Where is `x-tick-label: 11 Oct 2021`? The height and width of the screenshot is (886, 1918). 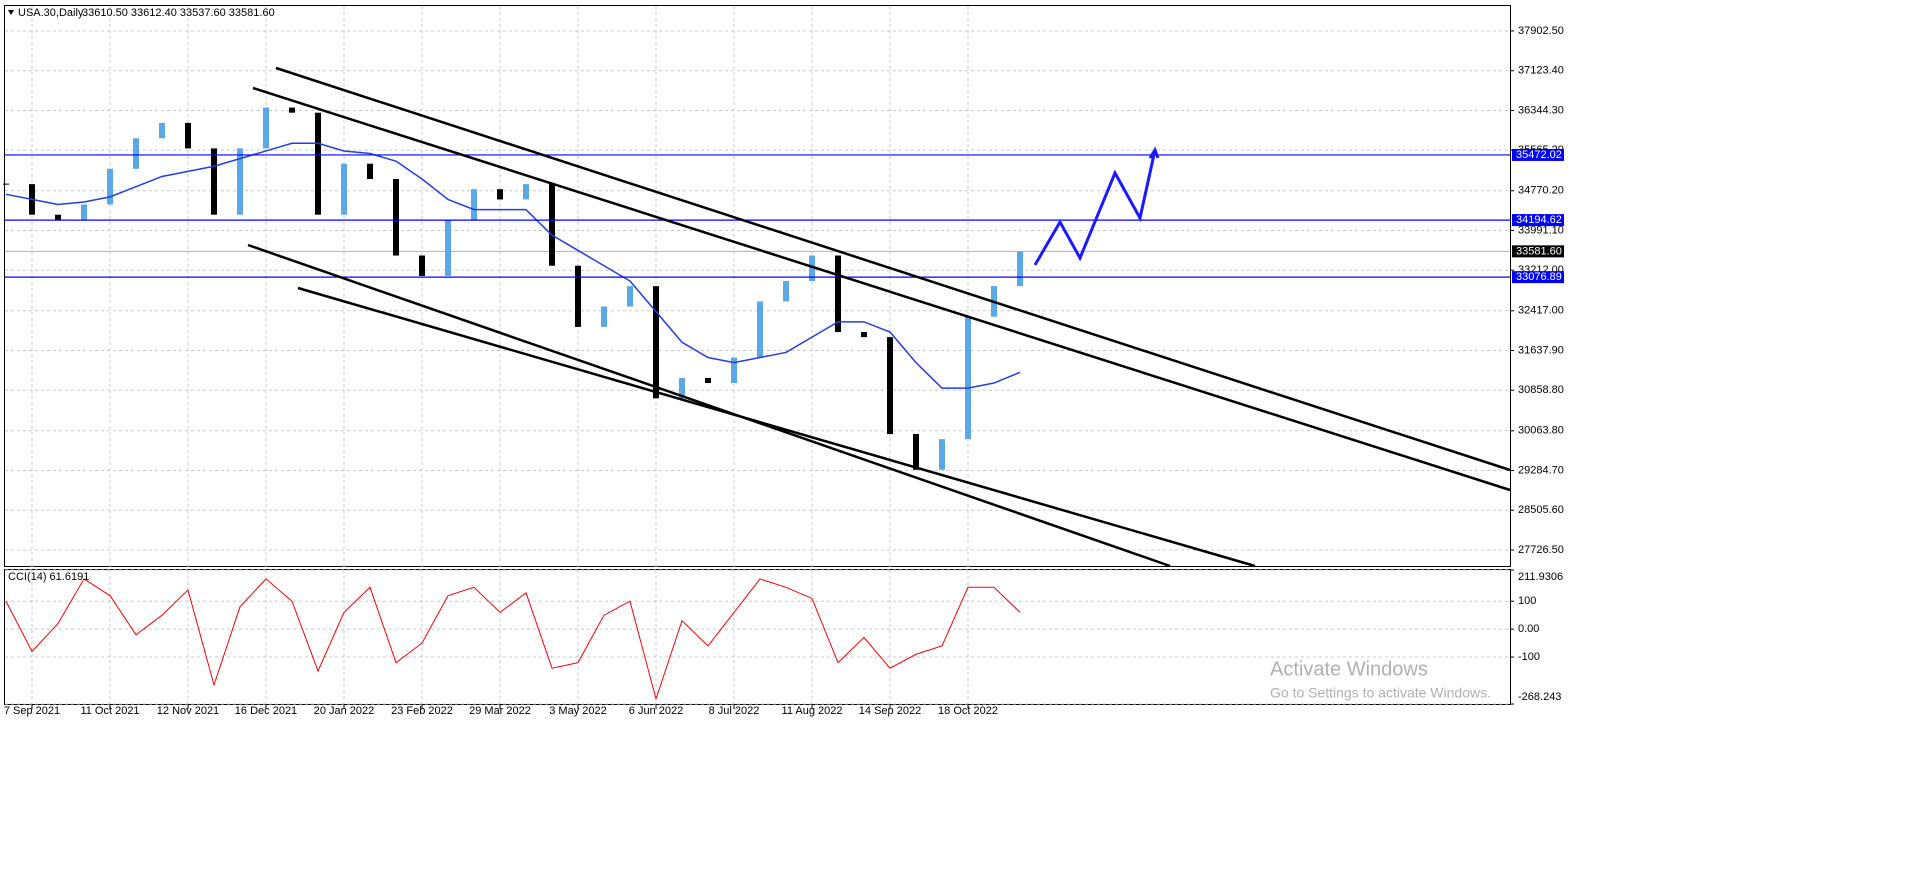 x-tick-label: 11 Oct 2021 is located at coordinates (109, 711).